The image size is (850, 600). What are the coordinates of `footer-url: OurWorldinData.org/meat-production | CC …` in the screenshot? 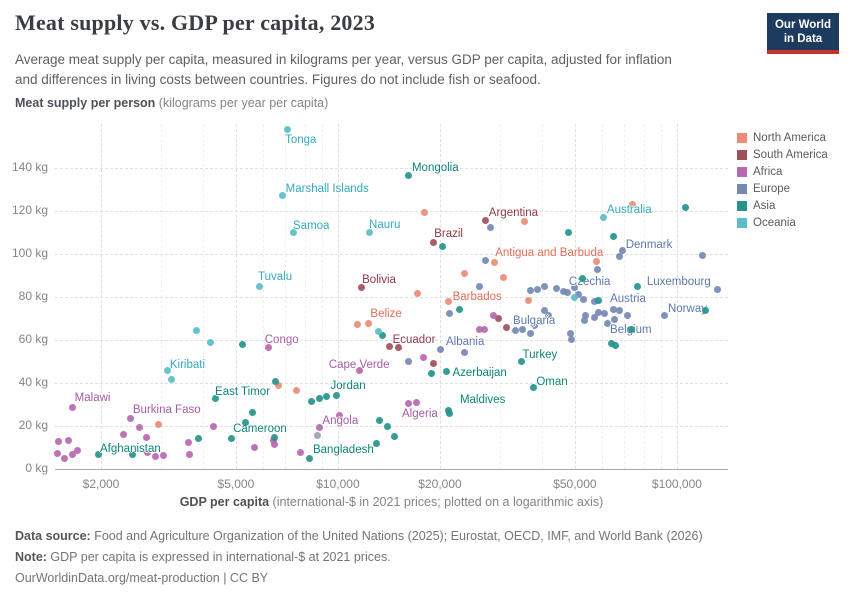 It's located at (142, 578).